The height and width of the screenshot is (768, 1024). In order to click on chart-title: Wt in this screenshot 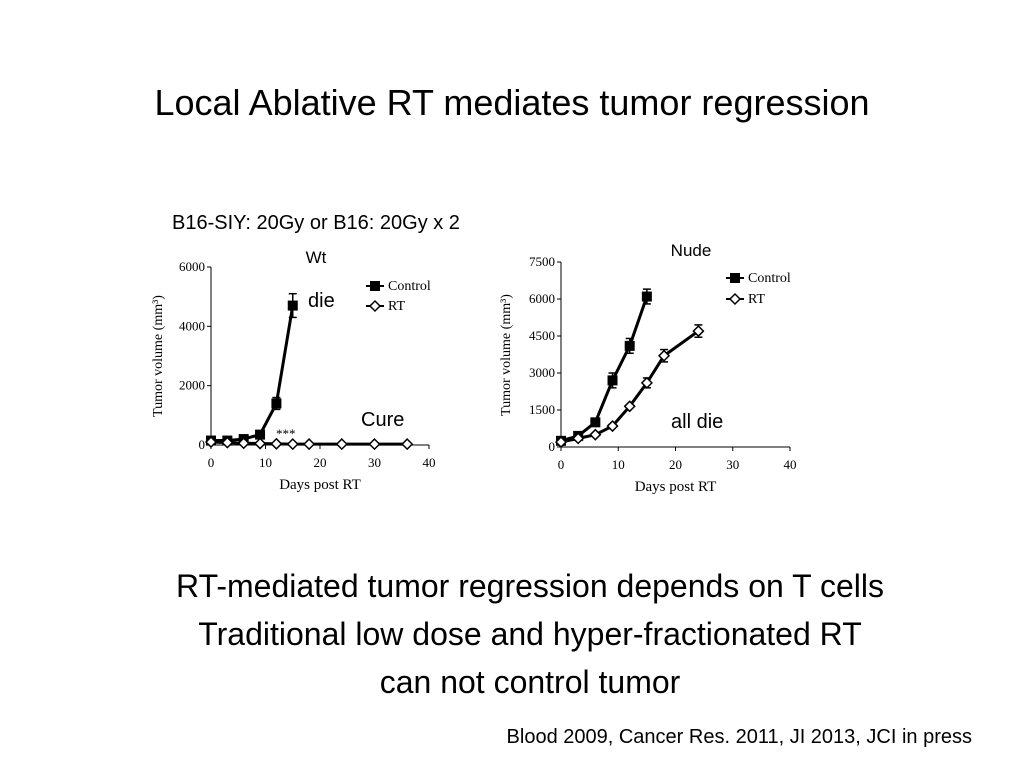, I will do `click(316, 257)`.